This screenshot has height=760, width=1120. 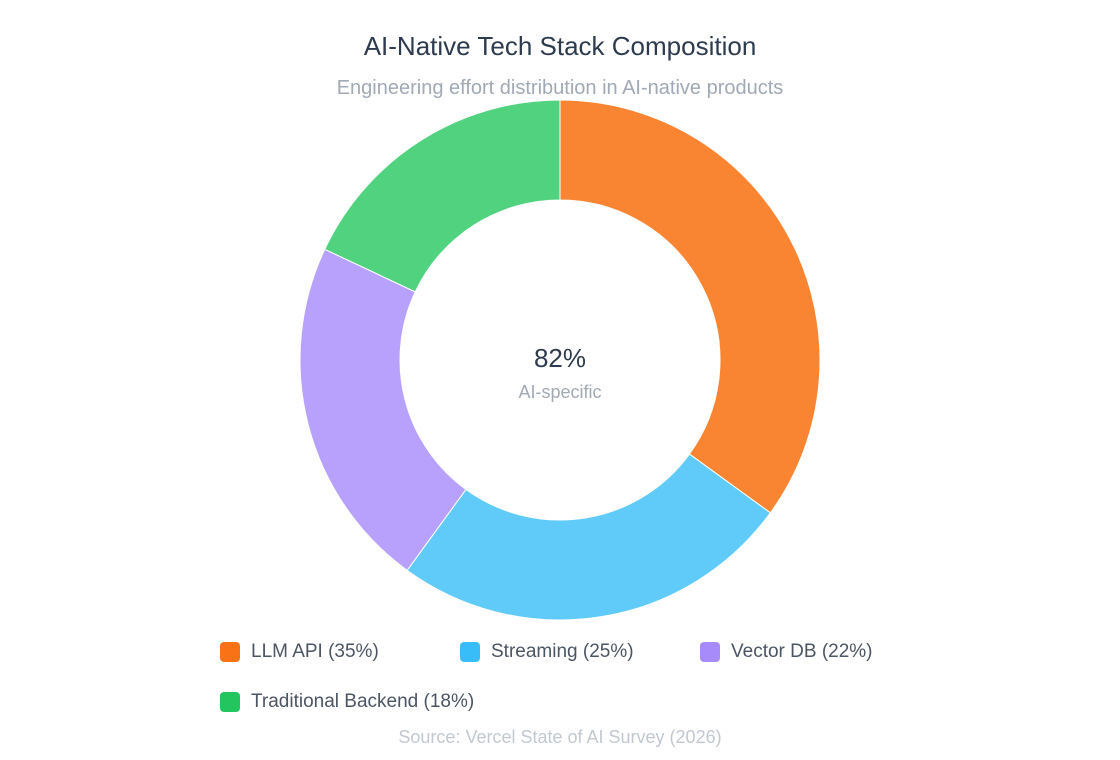 I want to click on legend-item-traditional-backend: Traditional Backend (18%), so click(x=347, y=702).